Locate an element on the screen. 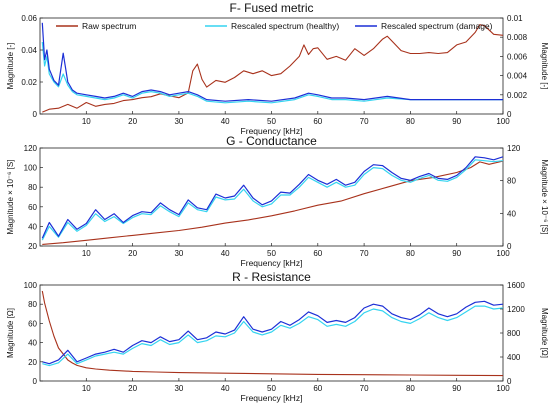  chart-title: F- Fused metric is located at coordinates (271, 8).